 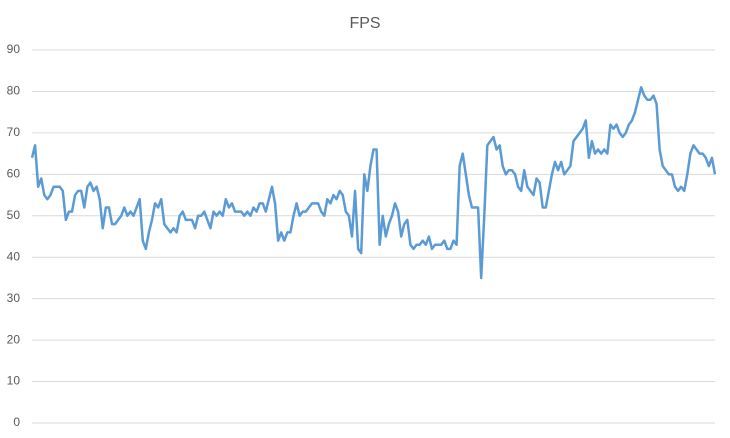 What do you see at coordinates (14, 339) in the screenshot?
I see `y-tick-label: 20` at bounding box center [14, 339].